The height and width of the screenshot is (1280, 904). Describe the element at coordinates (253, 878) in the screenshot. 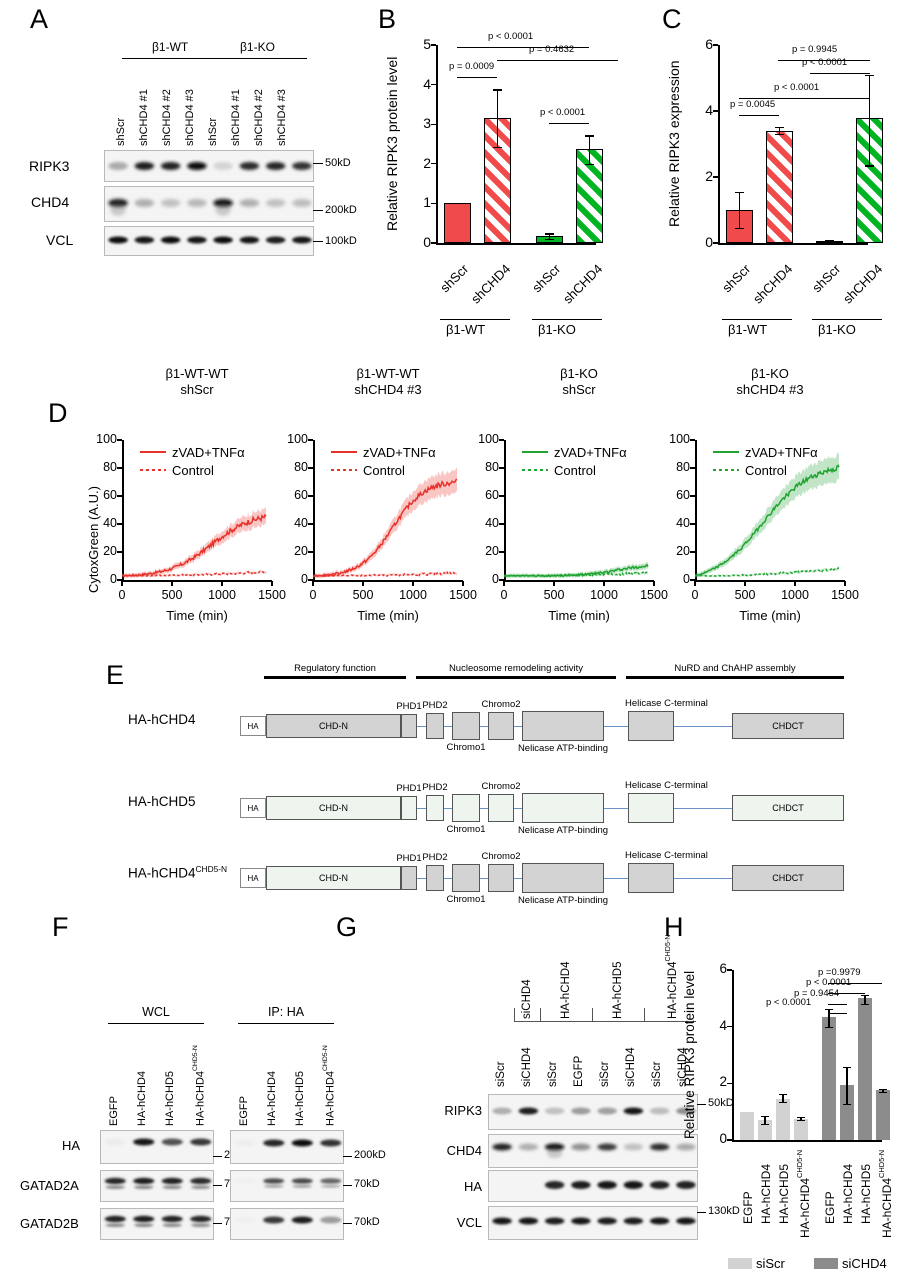

I see `panel-e-domain-ha-2: HA` at that location.